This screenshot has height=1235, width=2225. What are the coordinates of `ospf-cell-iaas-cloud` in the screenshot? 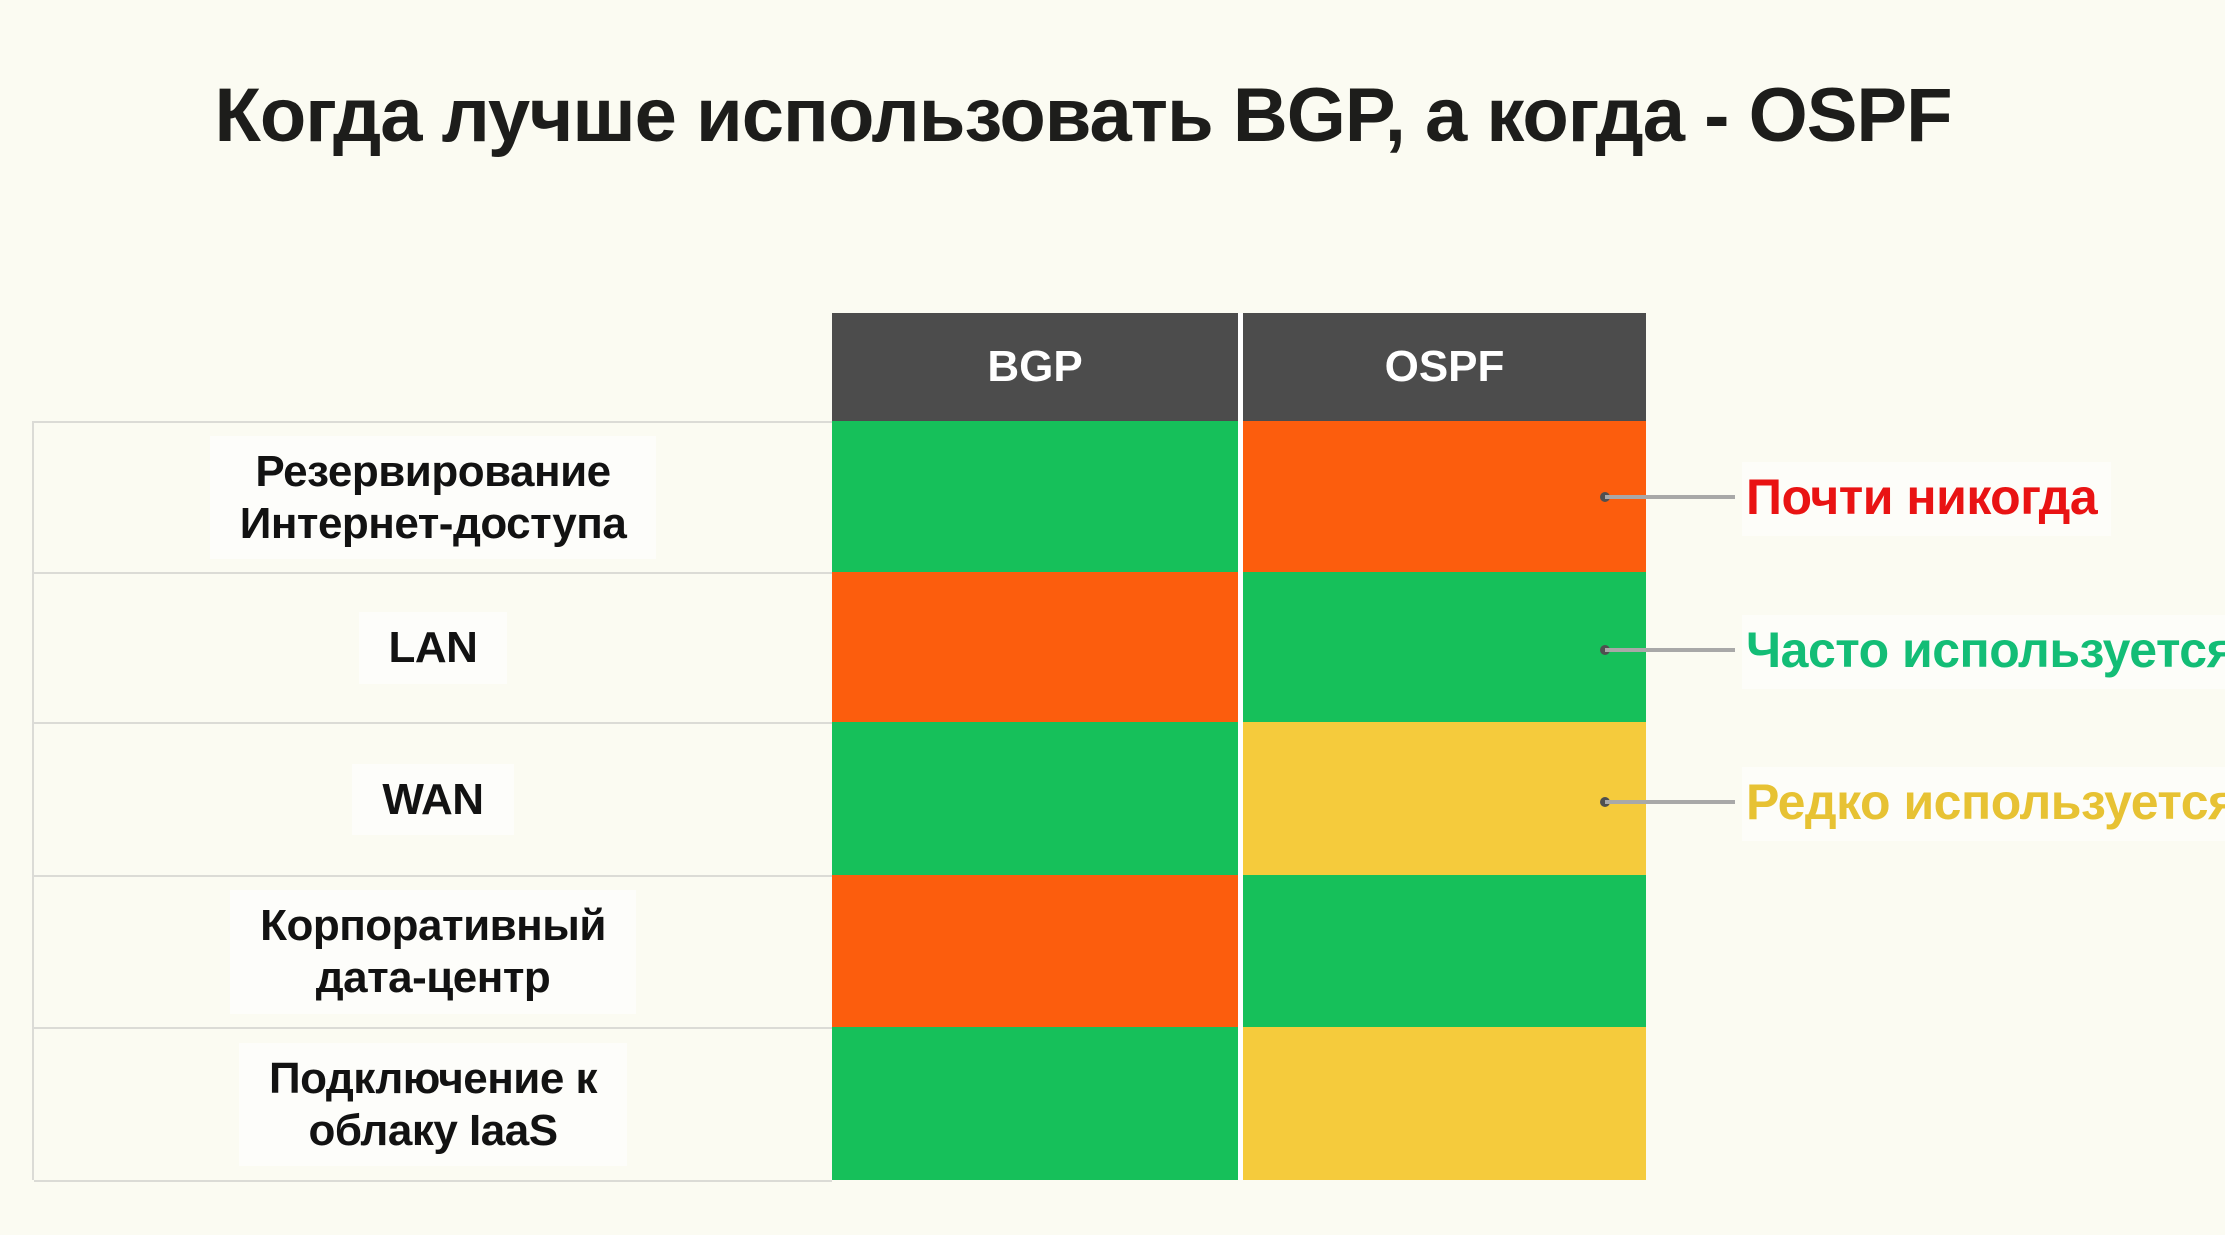 It's located at (1444, 1103).